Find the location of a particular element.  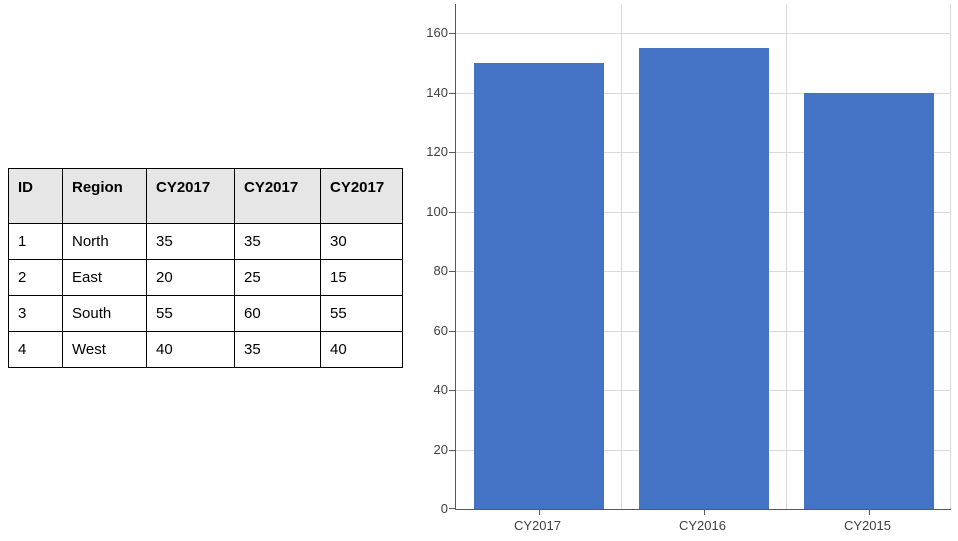

bar-cy2016 is located at coordinates (703, 278).